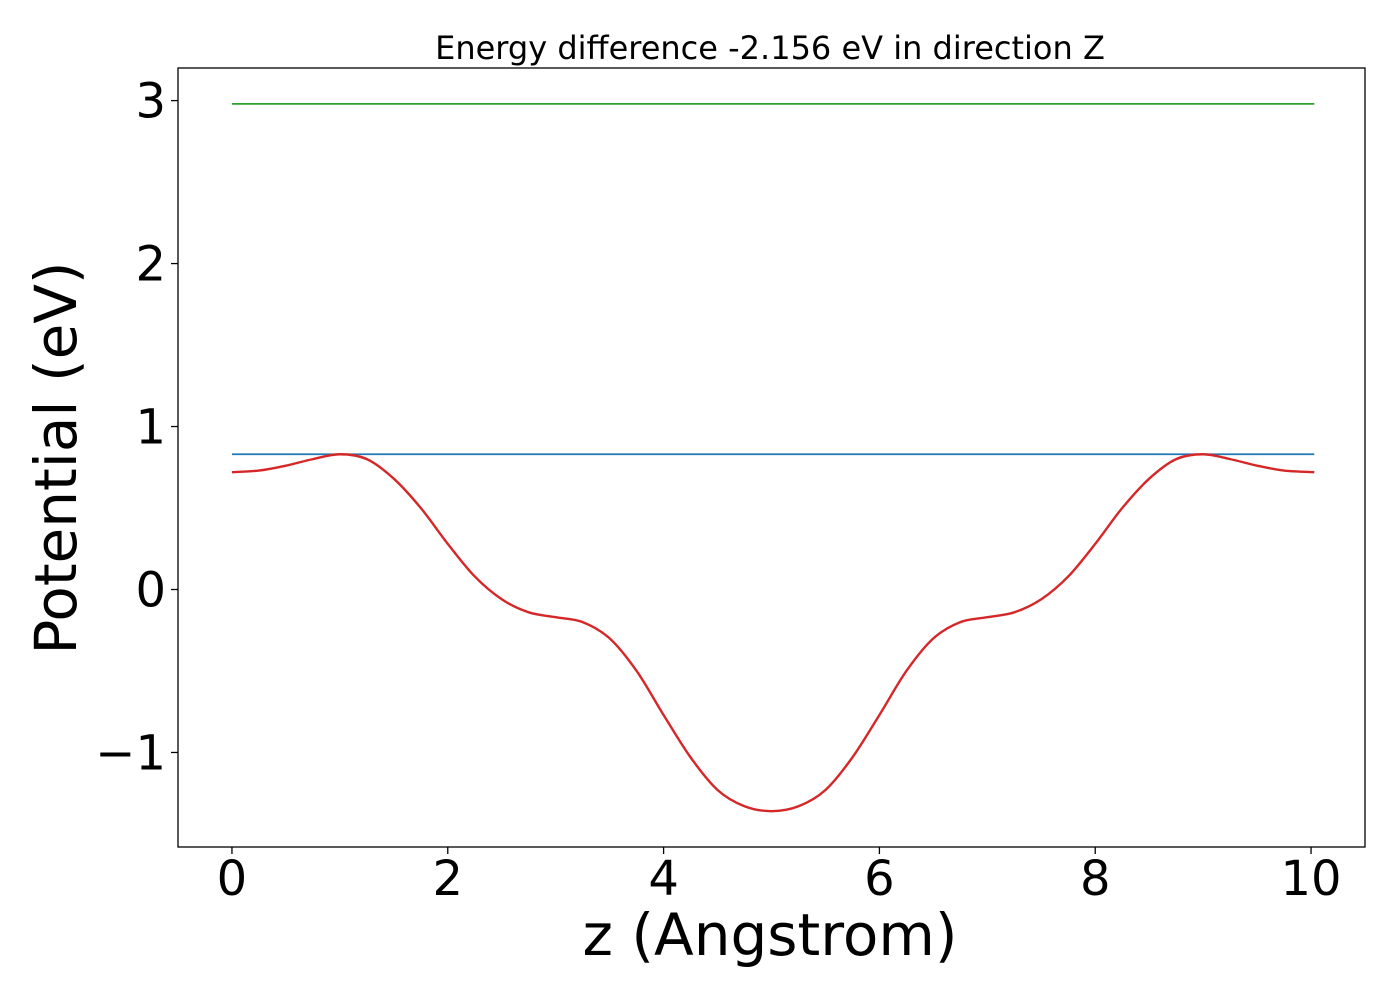 This screenshot has height=1000, width=1400. Describe the element at coordinates (1095, 879) in the screenshot. I see `x-tick-label: 8` at that location.